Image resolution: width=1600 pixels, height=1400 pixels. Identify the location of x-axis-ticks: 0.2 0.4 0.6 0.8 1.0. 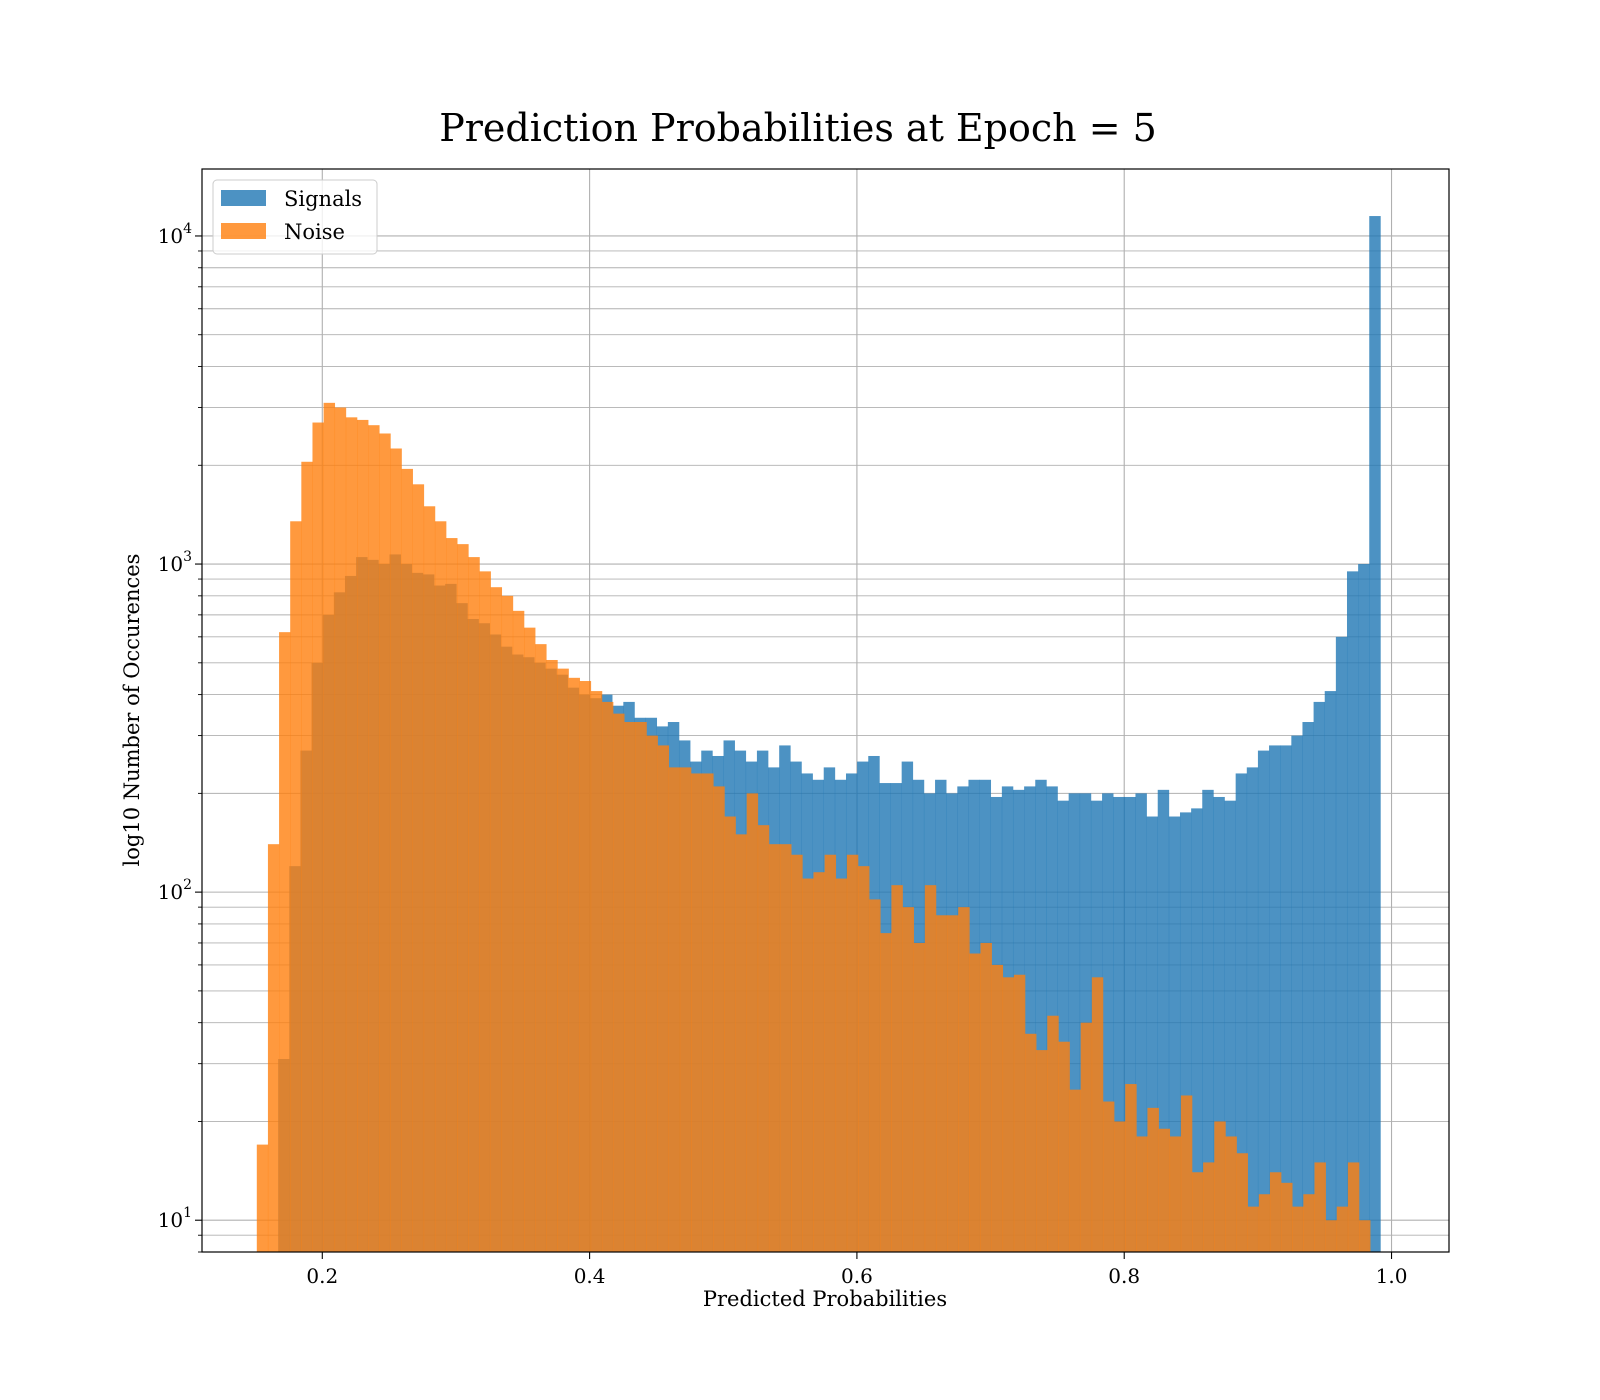
(856, 1270).